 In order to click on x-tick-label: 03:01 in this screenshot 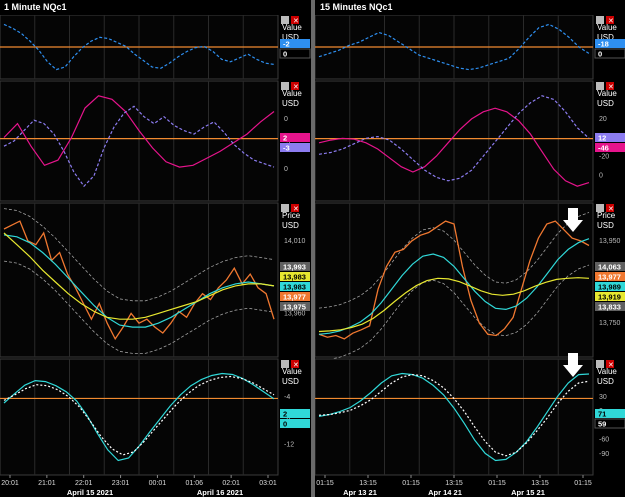, I will do `click(268, 483)`.